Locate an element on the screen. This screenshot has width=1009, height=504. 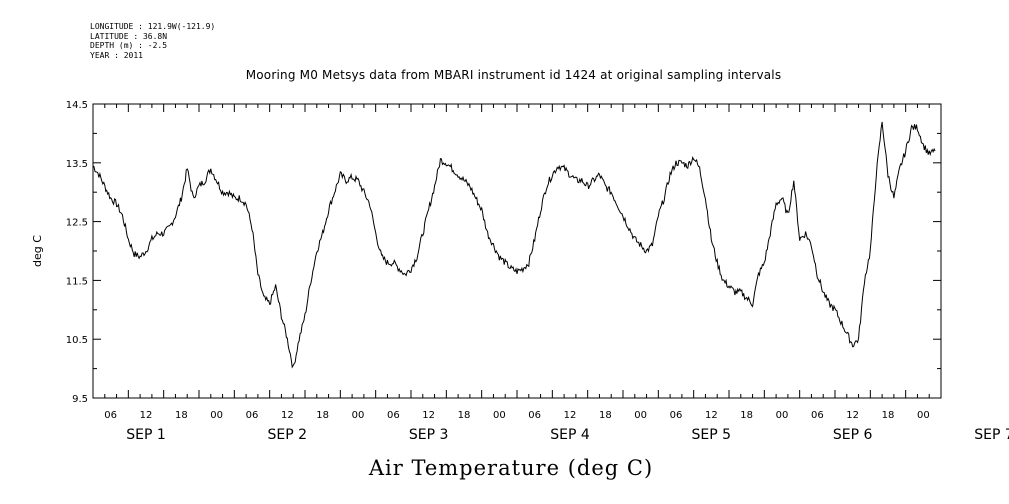
y-axis-label: deg C is located at coordinates (37, 251).